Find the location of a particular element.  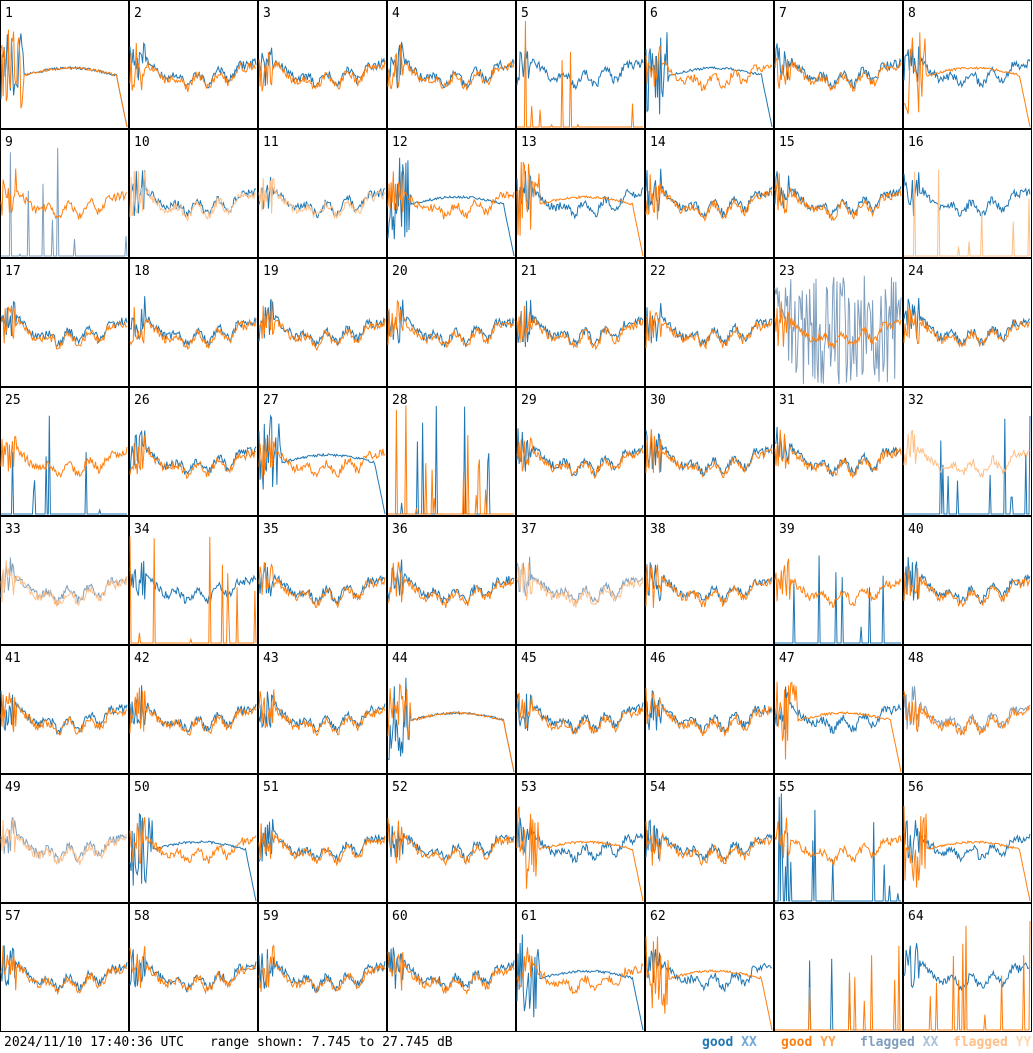

spectrum-tile-31: 31 is located at coordinates (838, 451).